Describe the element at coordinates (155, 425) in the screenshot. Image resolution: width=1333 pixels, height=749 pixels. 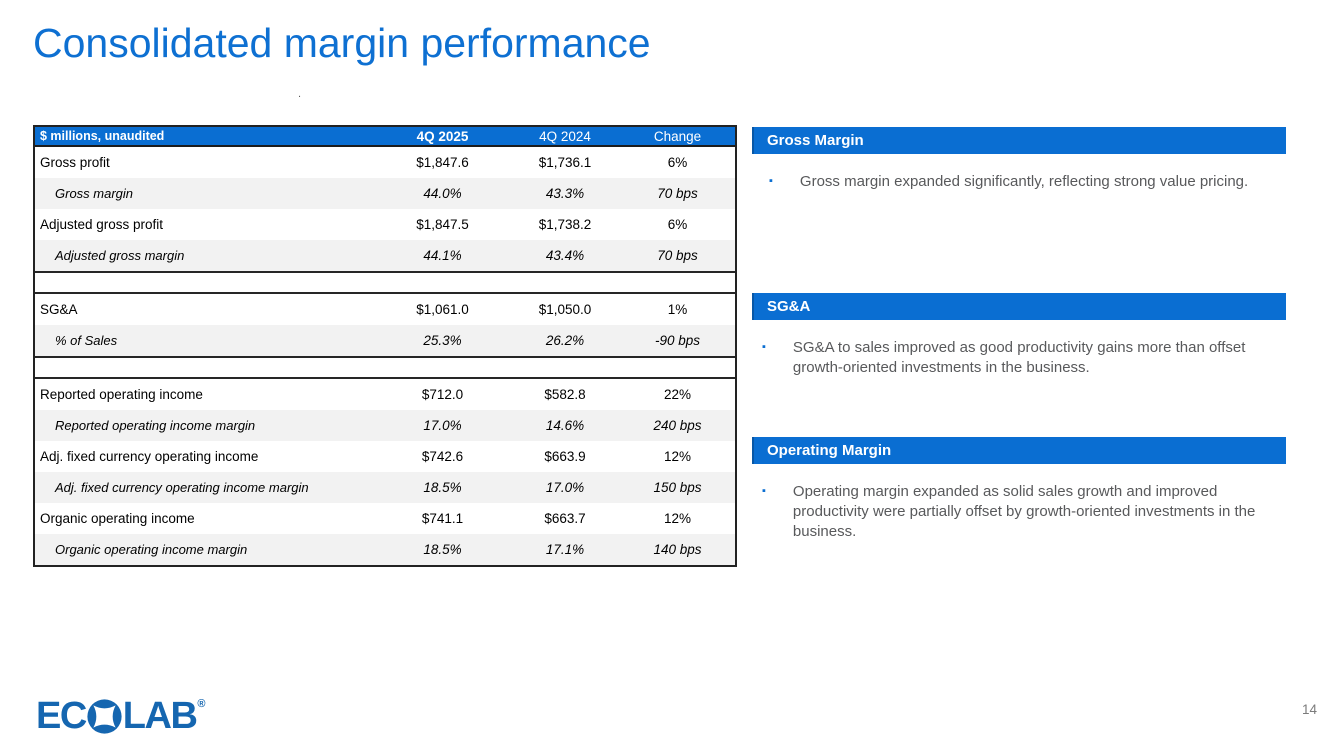
I see `row-label: Reported operating income margin` at that location.